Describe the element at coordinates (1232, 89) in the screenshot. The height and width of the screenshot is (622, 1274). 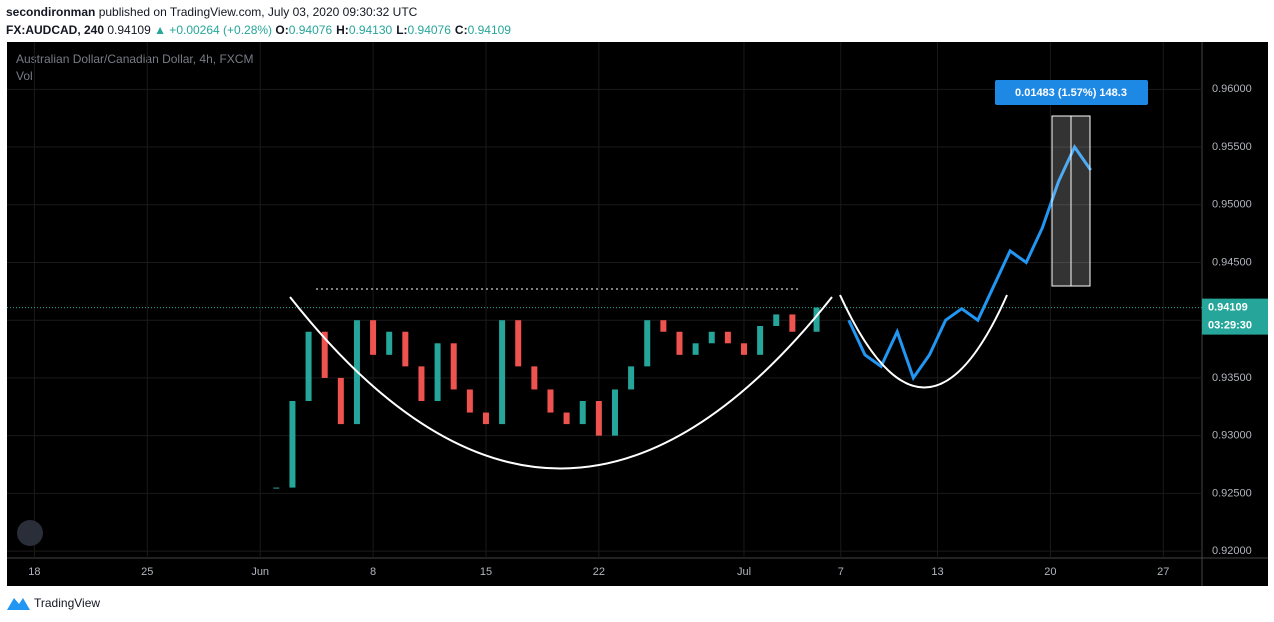
I see `y-tick-label: 0.96000` at that location.